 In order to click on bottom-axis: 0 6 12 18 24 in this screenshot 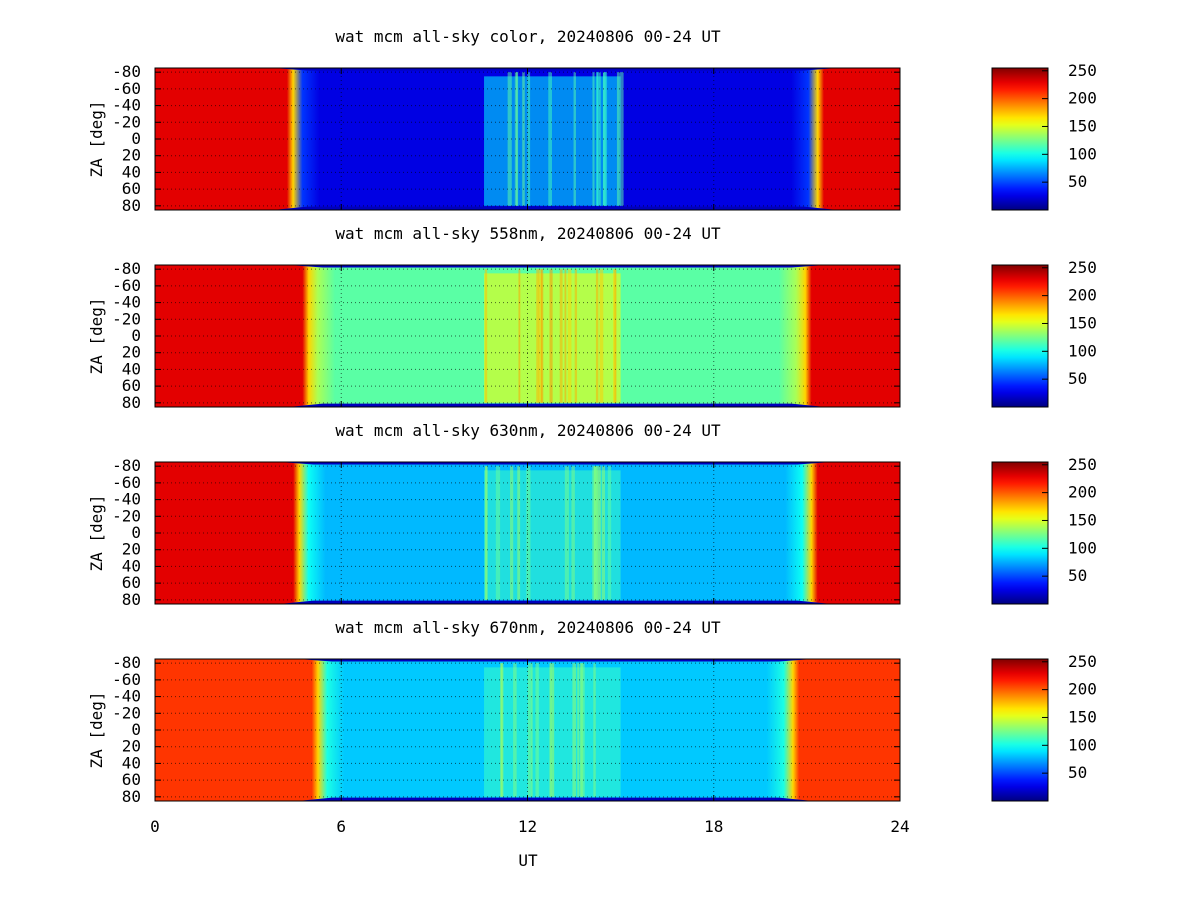, I will do `click(529, 826)`.